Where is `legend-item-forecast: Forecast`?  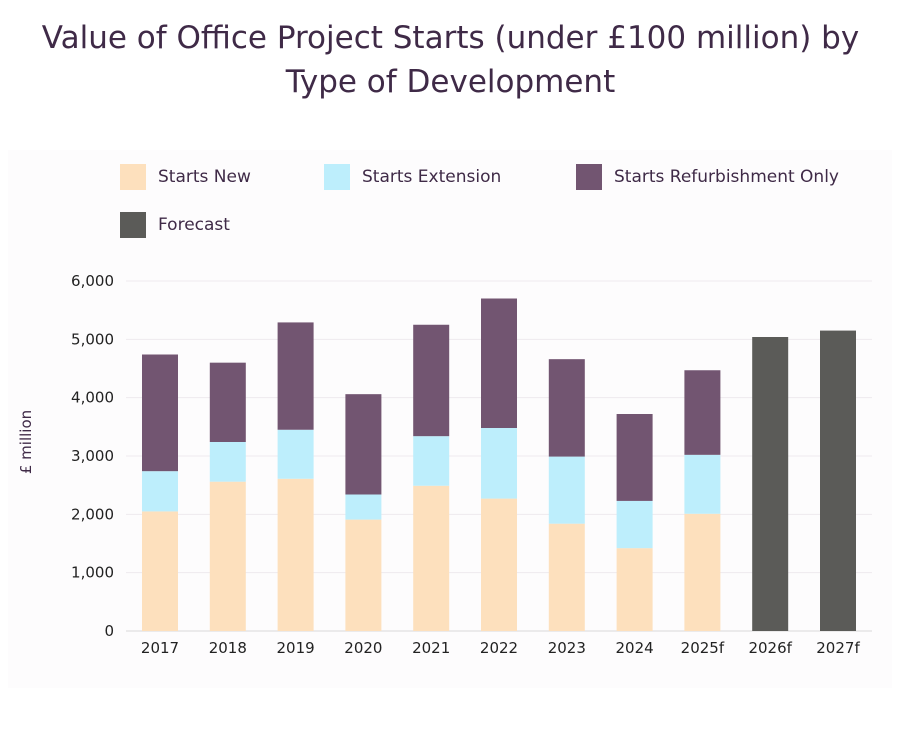 legend-item-forecast: Forecast is located at coordinates (175, 225).